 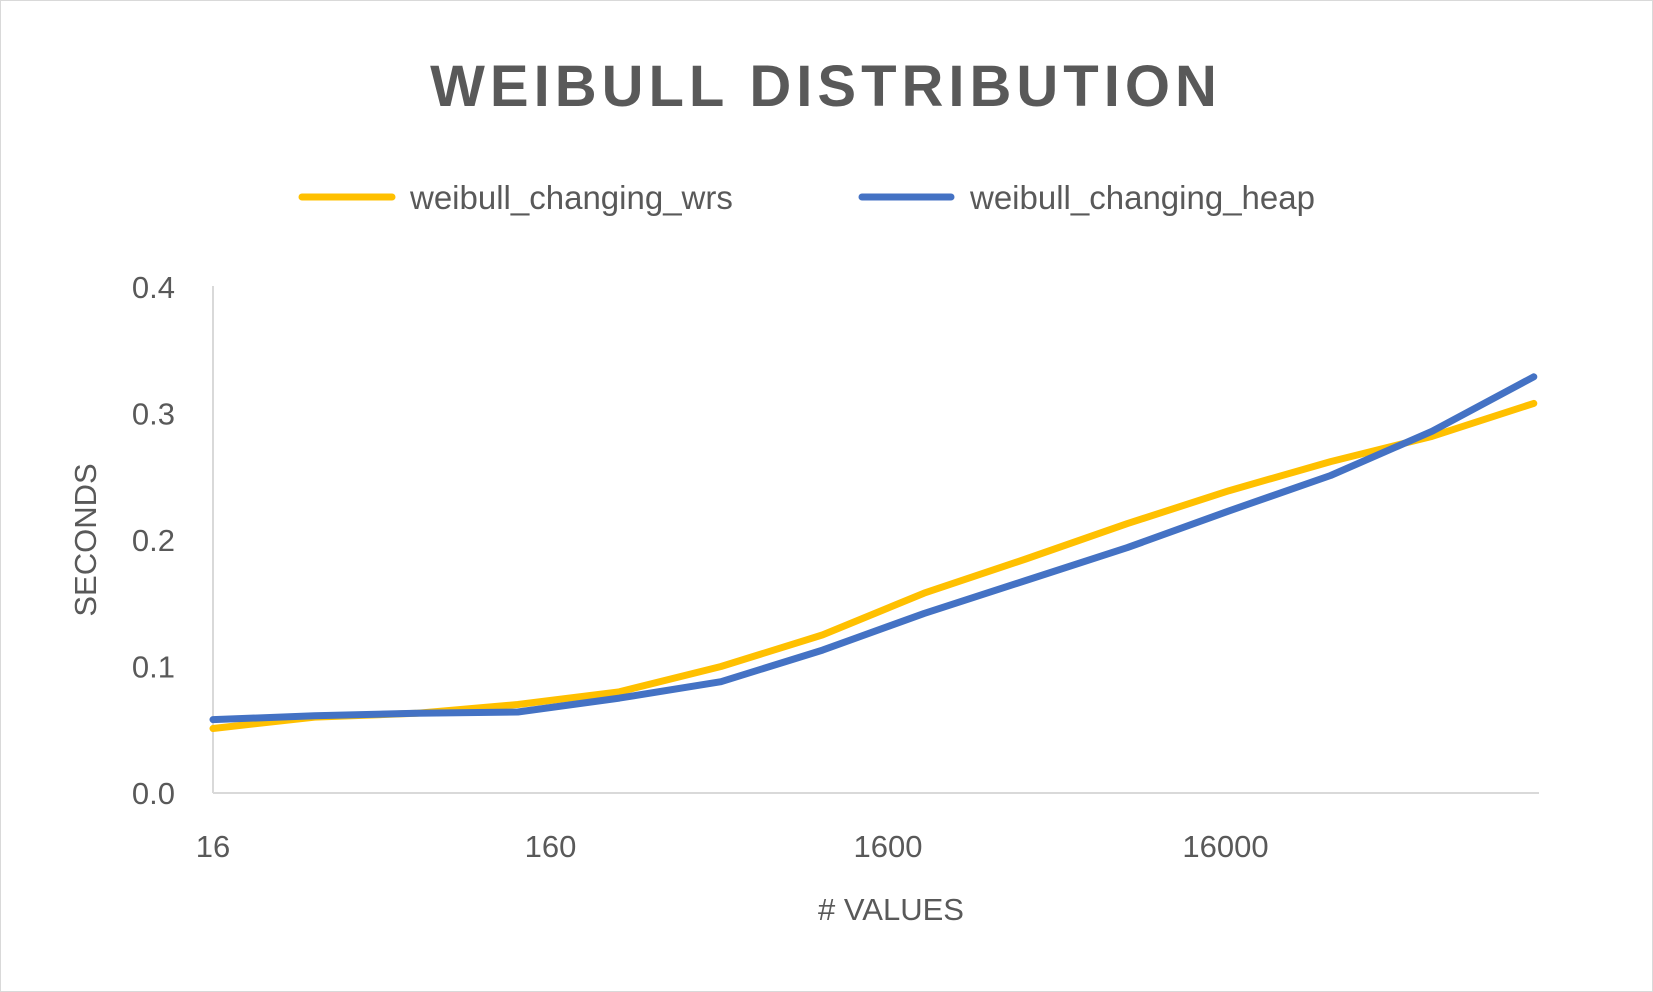 I want to click on x-tick-label: 16, so click(x=213, y=846).